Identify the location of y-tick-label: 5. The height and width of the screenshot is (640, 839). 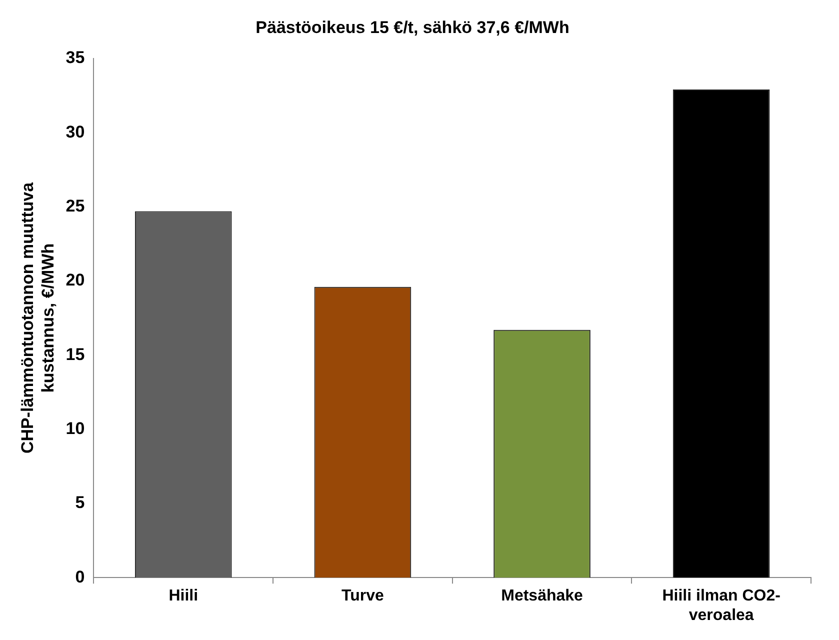
(80, 502).